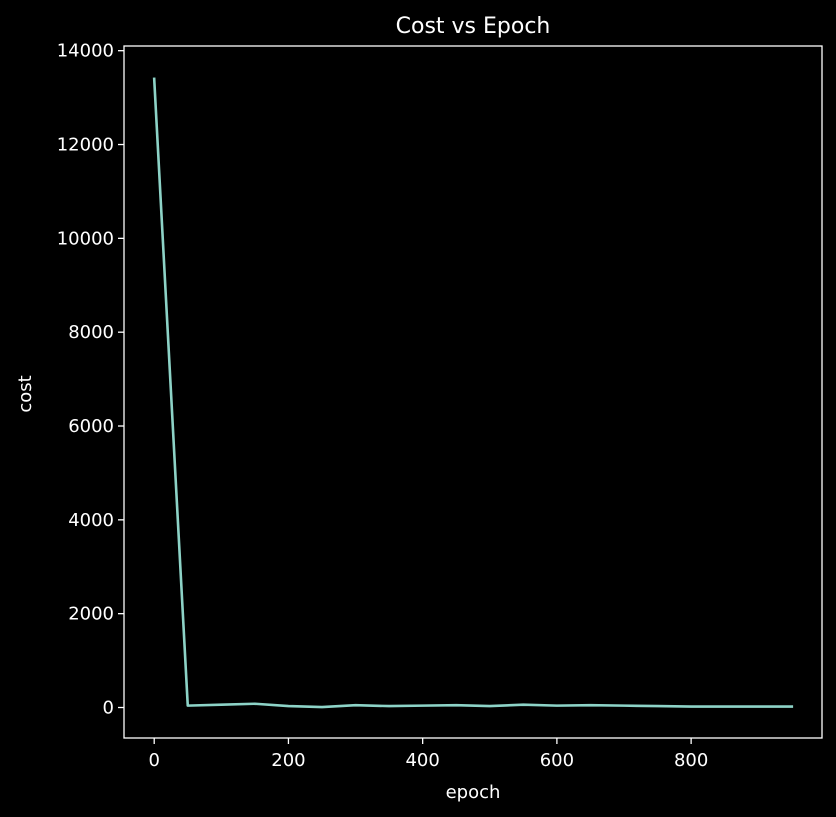  I want to click on y-tick-label: 6000, so click(91, 426).